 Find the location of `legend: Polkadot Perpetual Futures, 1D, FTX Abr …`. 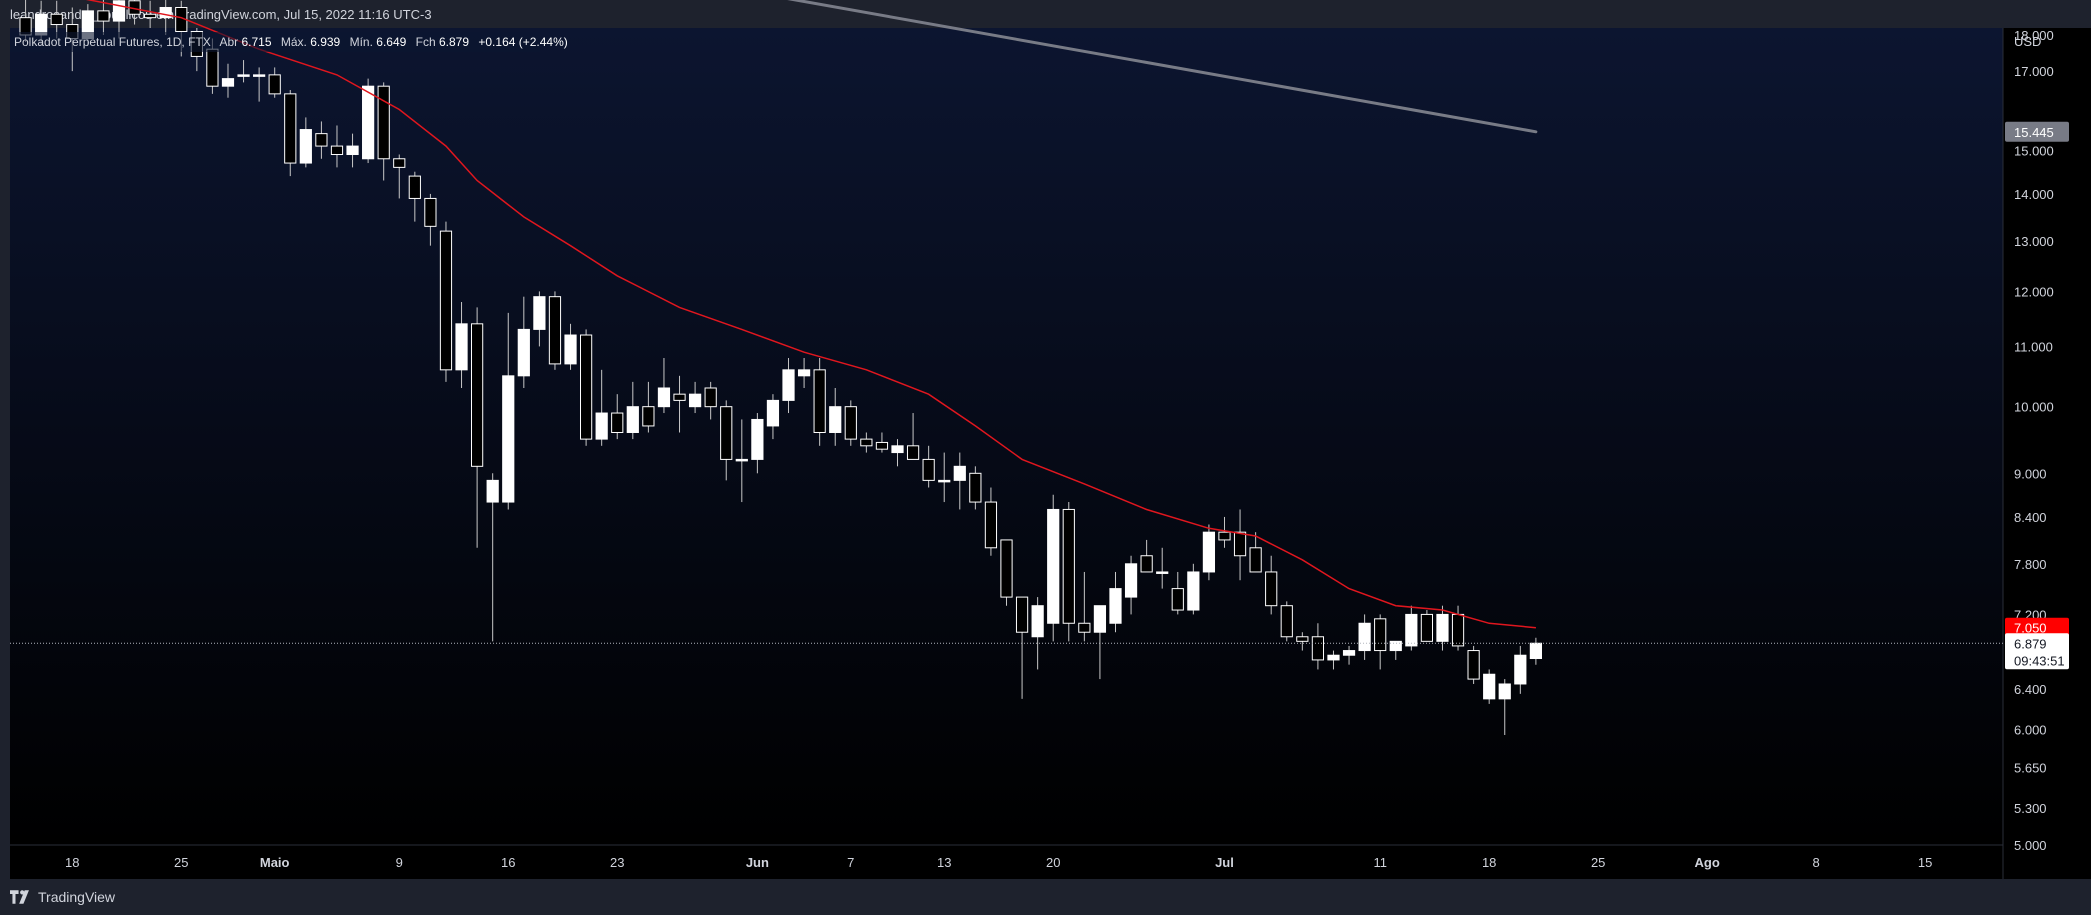

legend: Polkadot Perpetual Futures, 1D, FTX Abr … is located at coordinates (289, 42).